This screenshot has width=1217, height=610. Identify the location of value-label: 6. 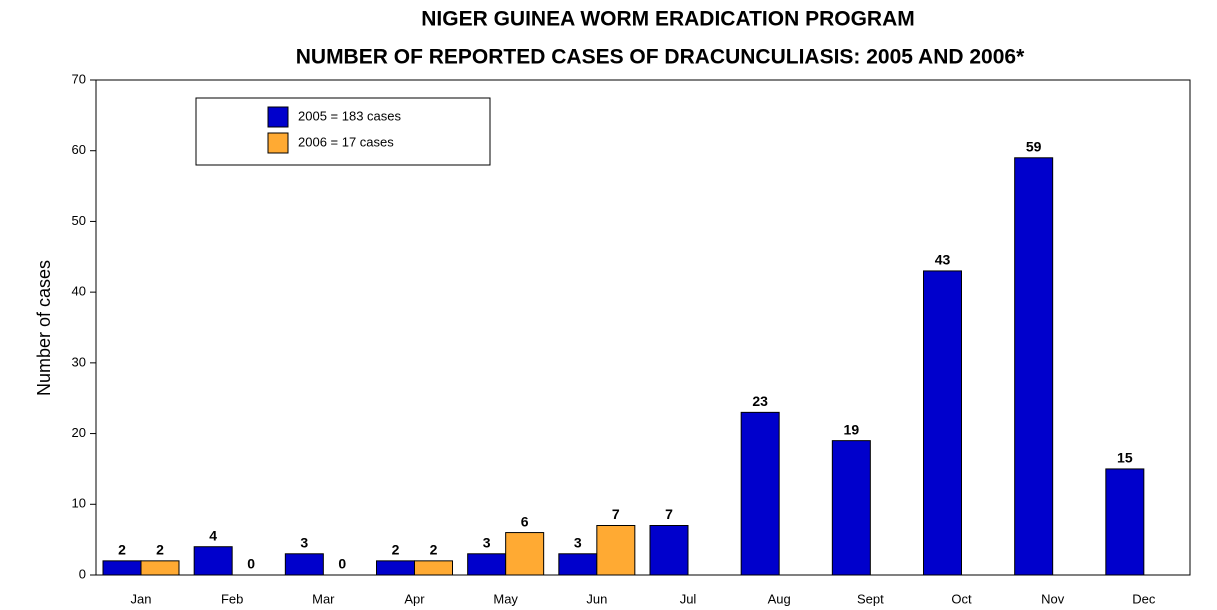
(525, 521).